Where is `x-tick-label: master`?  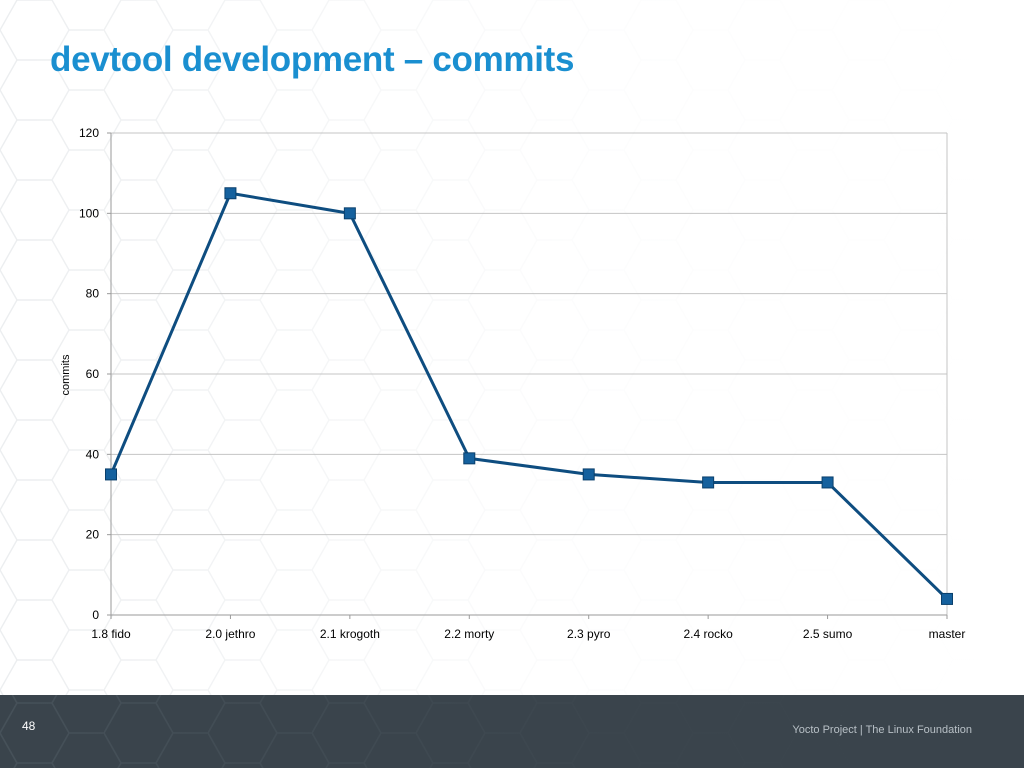
x-tick-label: master is located at coordinates (947, 634).